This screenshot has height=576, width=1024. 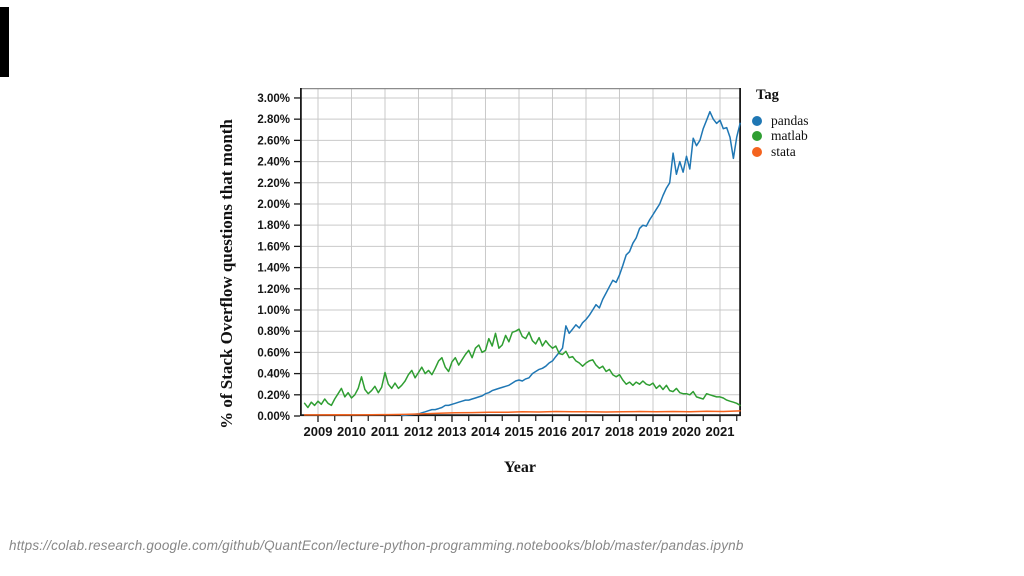 I want to click on legend-title: Tag, so click(x=767, y=95).